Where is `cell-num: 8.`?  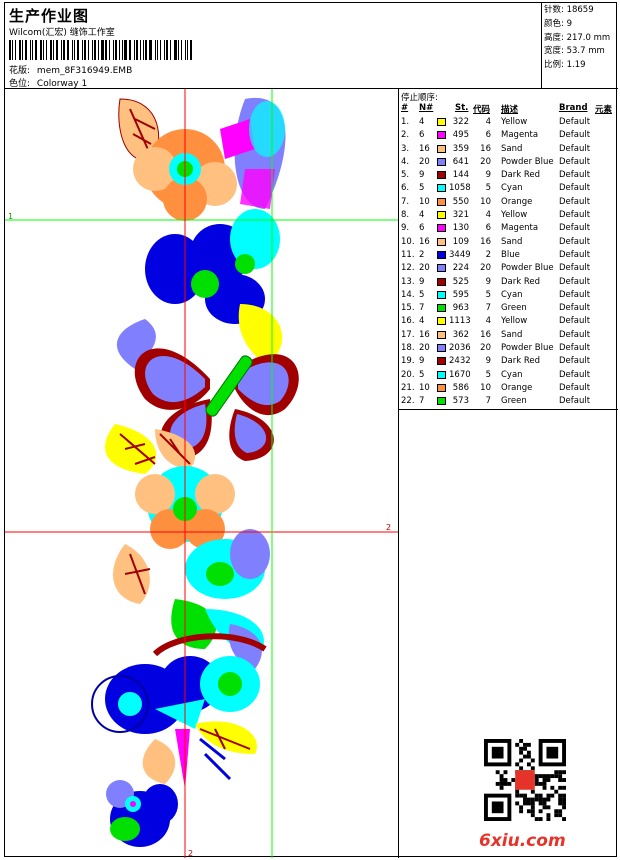
cell-num: 8. is located at coordinates (405, 215).